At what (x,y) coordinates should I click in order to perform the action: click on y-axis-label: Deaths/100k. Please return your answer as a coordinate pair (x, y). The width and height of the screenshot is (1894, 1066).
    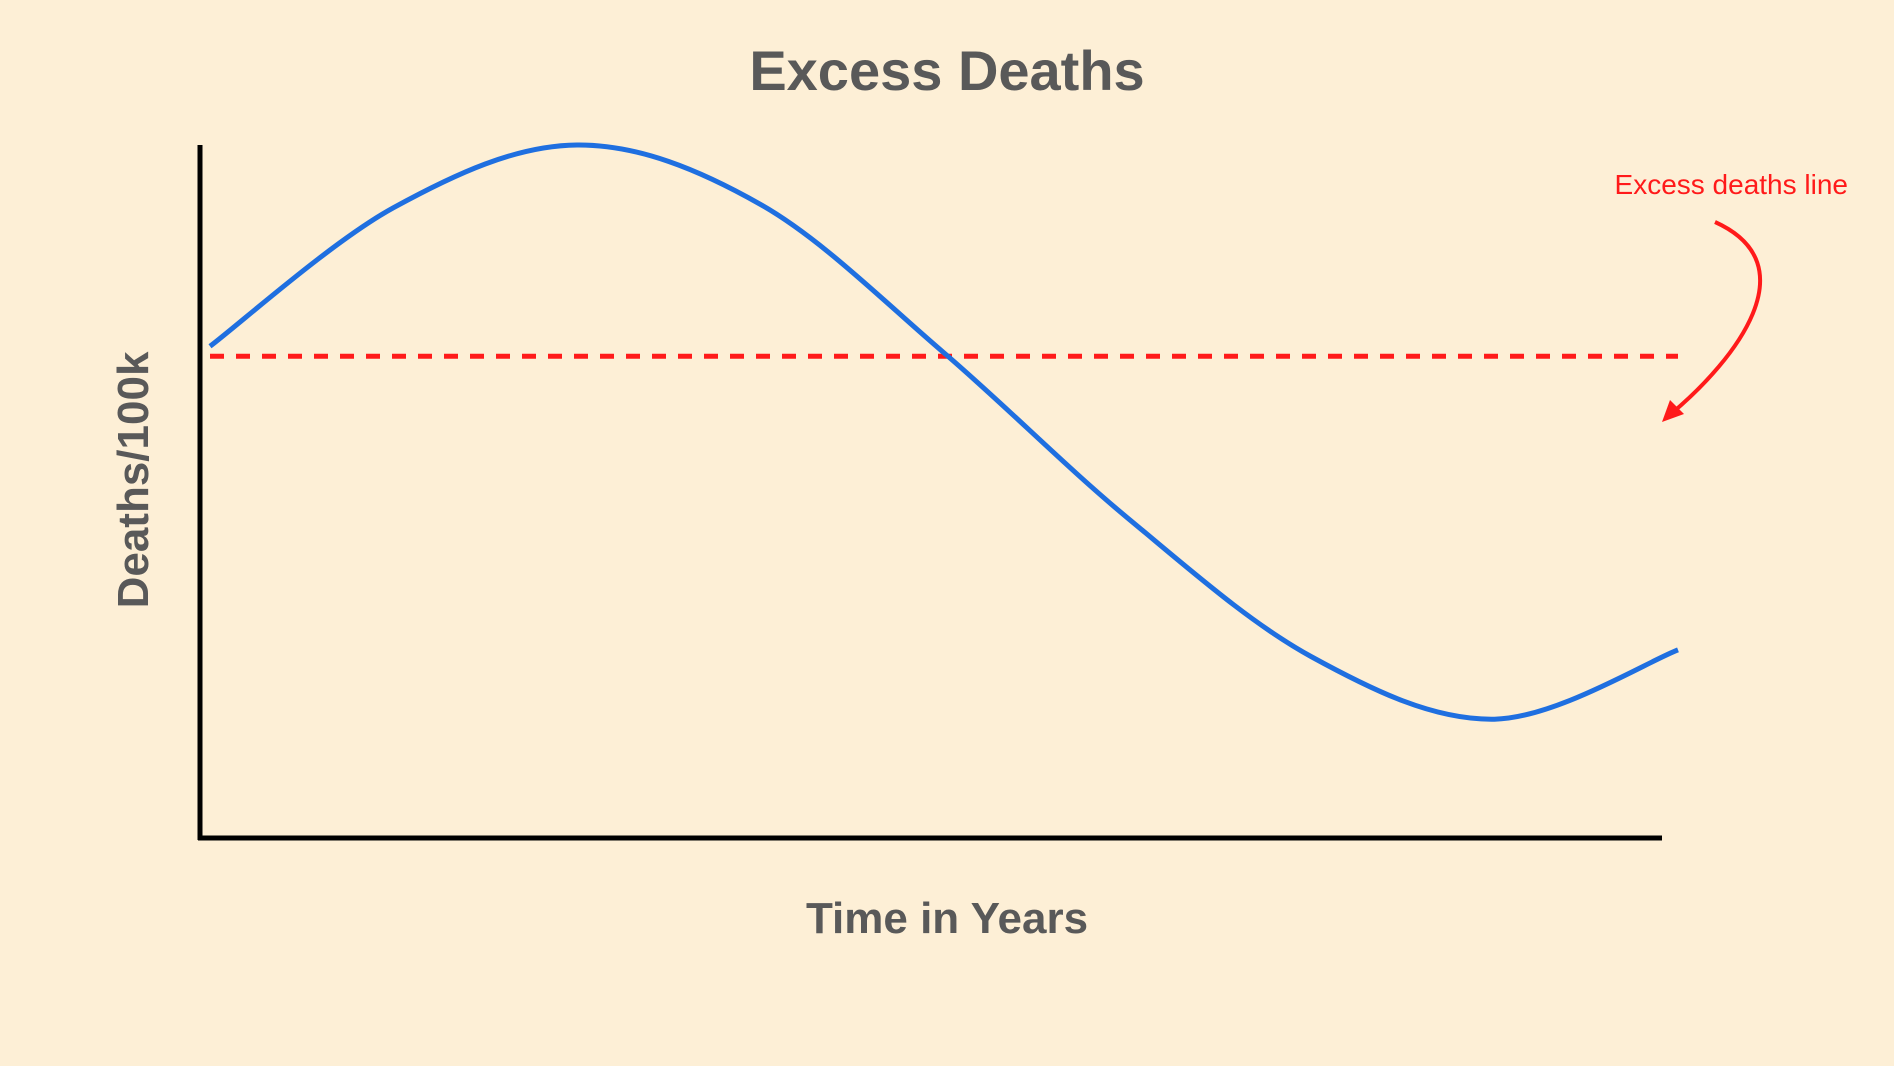
    Looking at the image, I should click on (133, 479).